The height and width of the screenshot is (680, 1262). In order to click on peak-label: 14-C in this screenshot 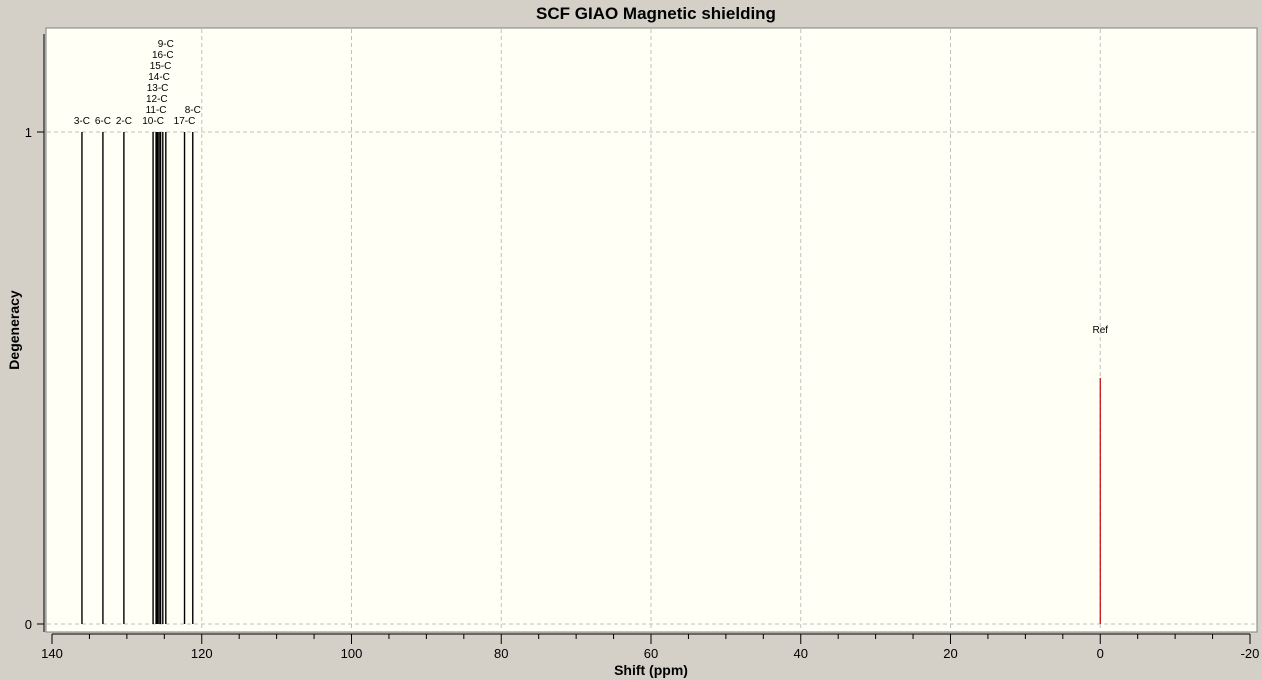, I will do `click(159, 77)`.